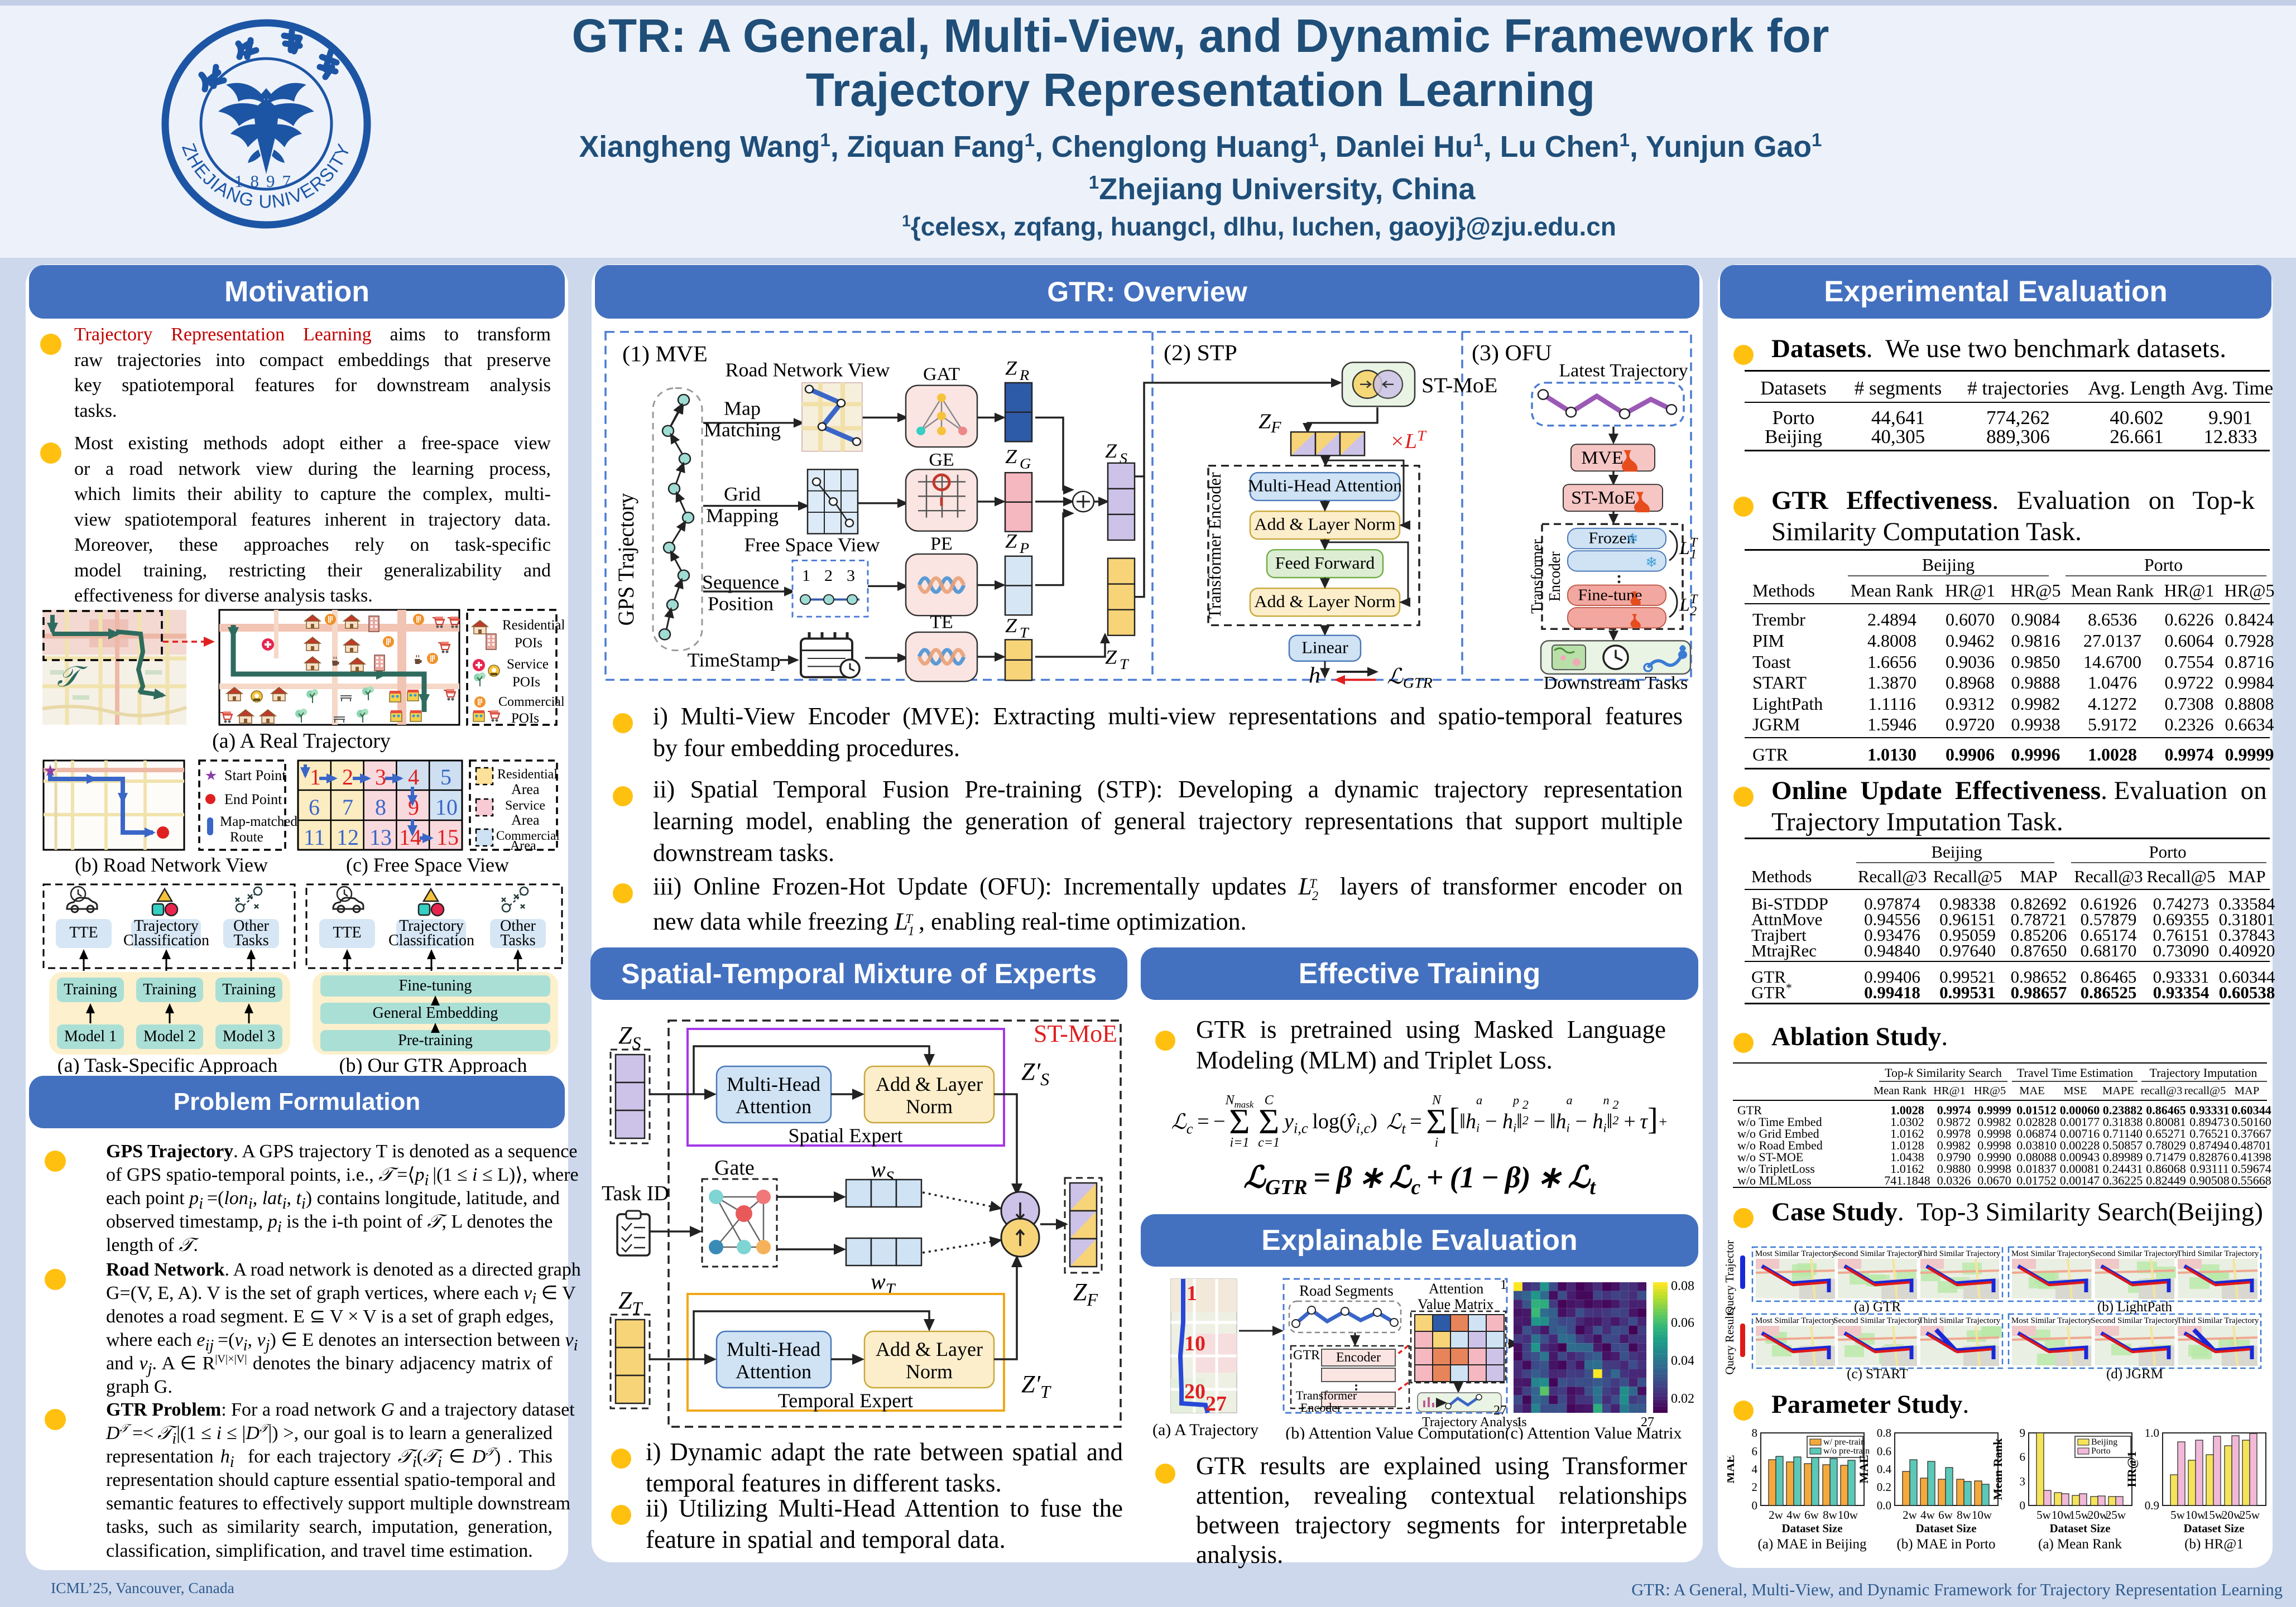 This screenshot has height=1607, width=2296. Describe the element at coordinates (347, 807) in the screenshot. I see `svg-text: 7` at that location.